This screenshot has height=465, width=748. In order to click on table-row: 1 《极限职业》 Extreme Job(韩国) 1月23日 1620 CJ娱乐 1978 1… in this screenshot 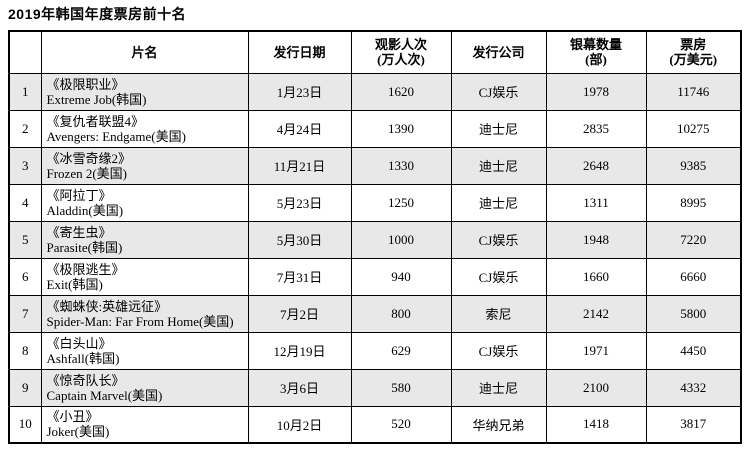, I will do `click(375, 91)`.